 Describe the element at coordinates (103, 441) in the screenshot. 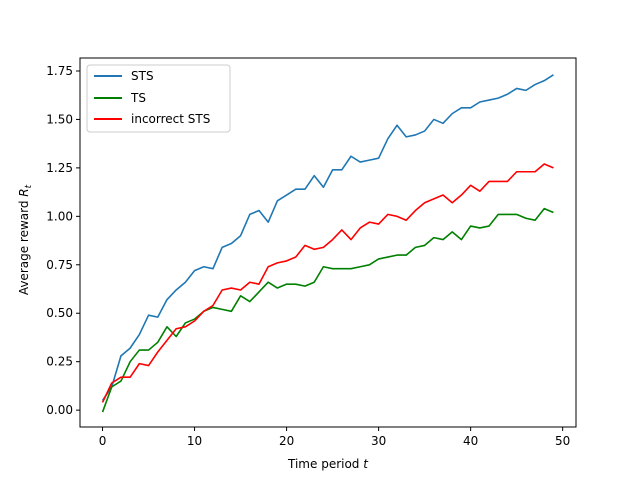

I see `x-tick-label: 0` at that location.